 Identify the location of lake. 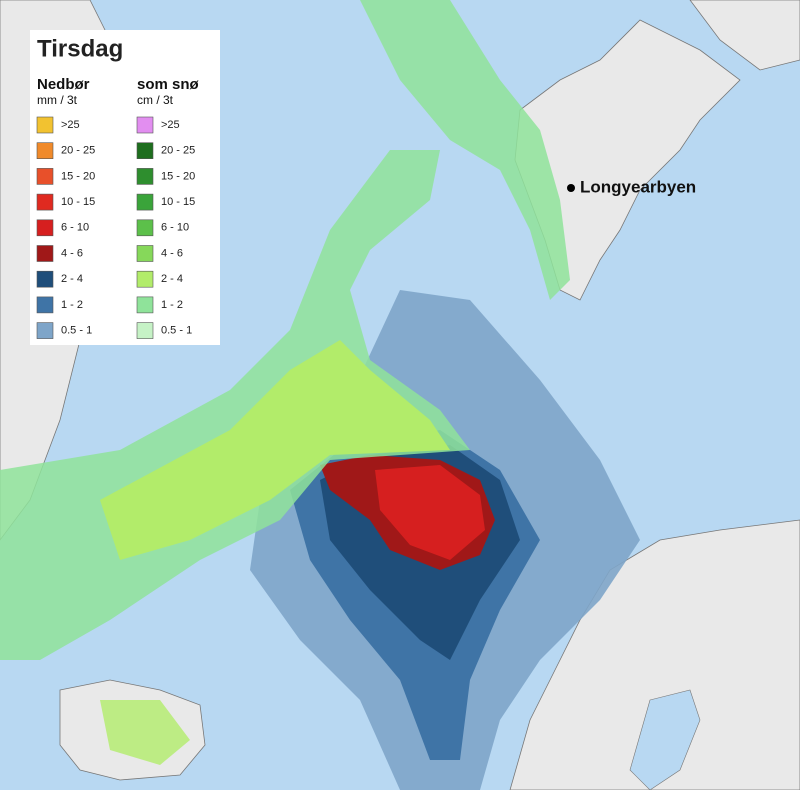
(665, 739).